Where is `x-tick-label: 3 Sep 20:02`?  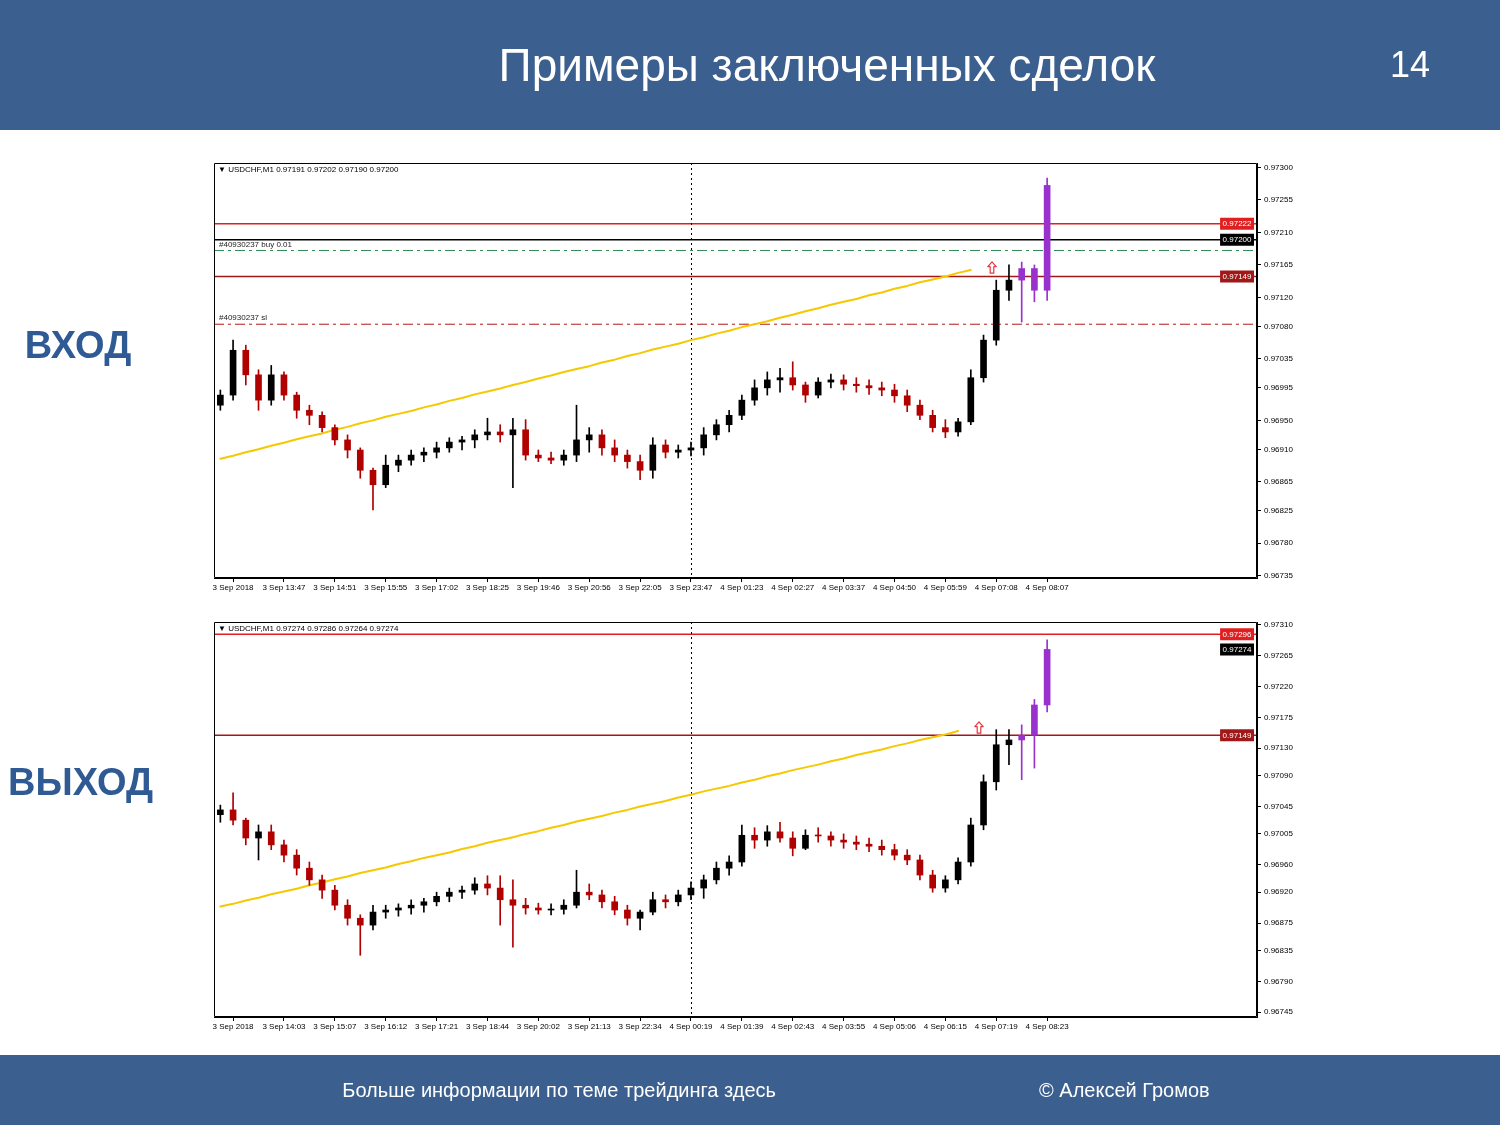 x-tick-label: 3 Sep 20:02 is located at coordinates (538, 1026).